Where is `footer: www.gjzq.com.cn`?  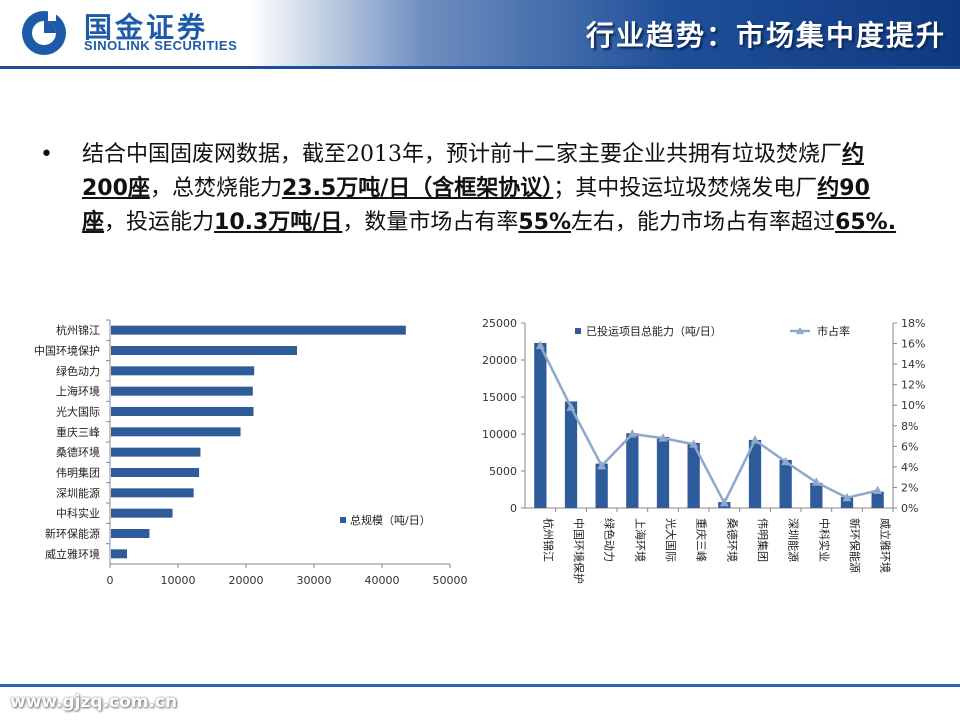
footer: www.gjzq.com.cn is located at coordinates (480, 700).